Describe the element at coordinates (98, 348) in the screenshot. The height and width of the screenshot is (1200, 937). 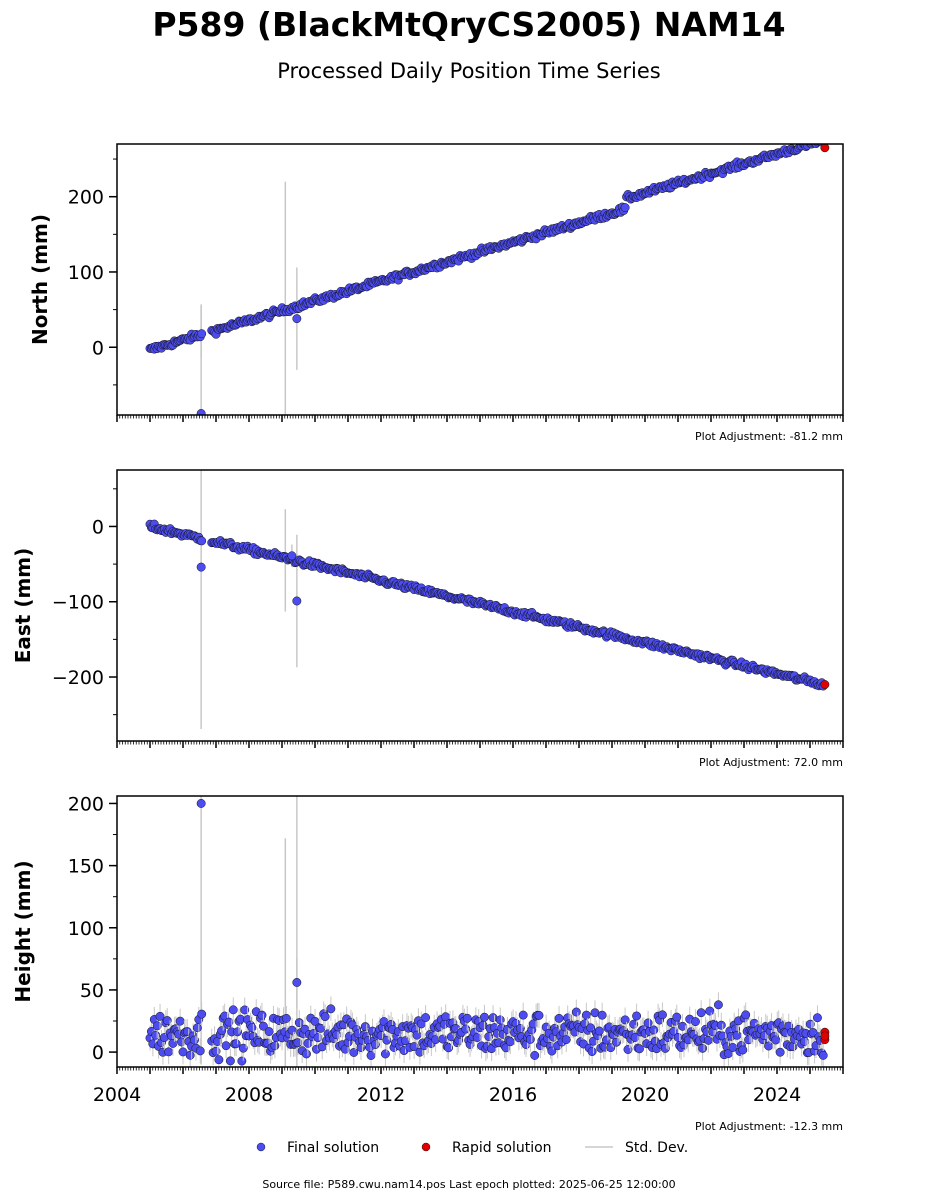
I see `y-tick-label: 0` at that location.